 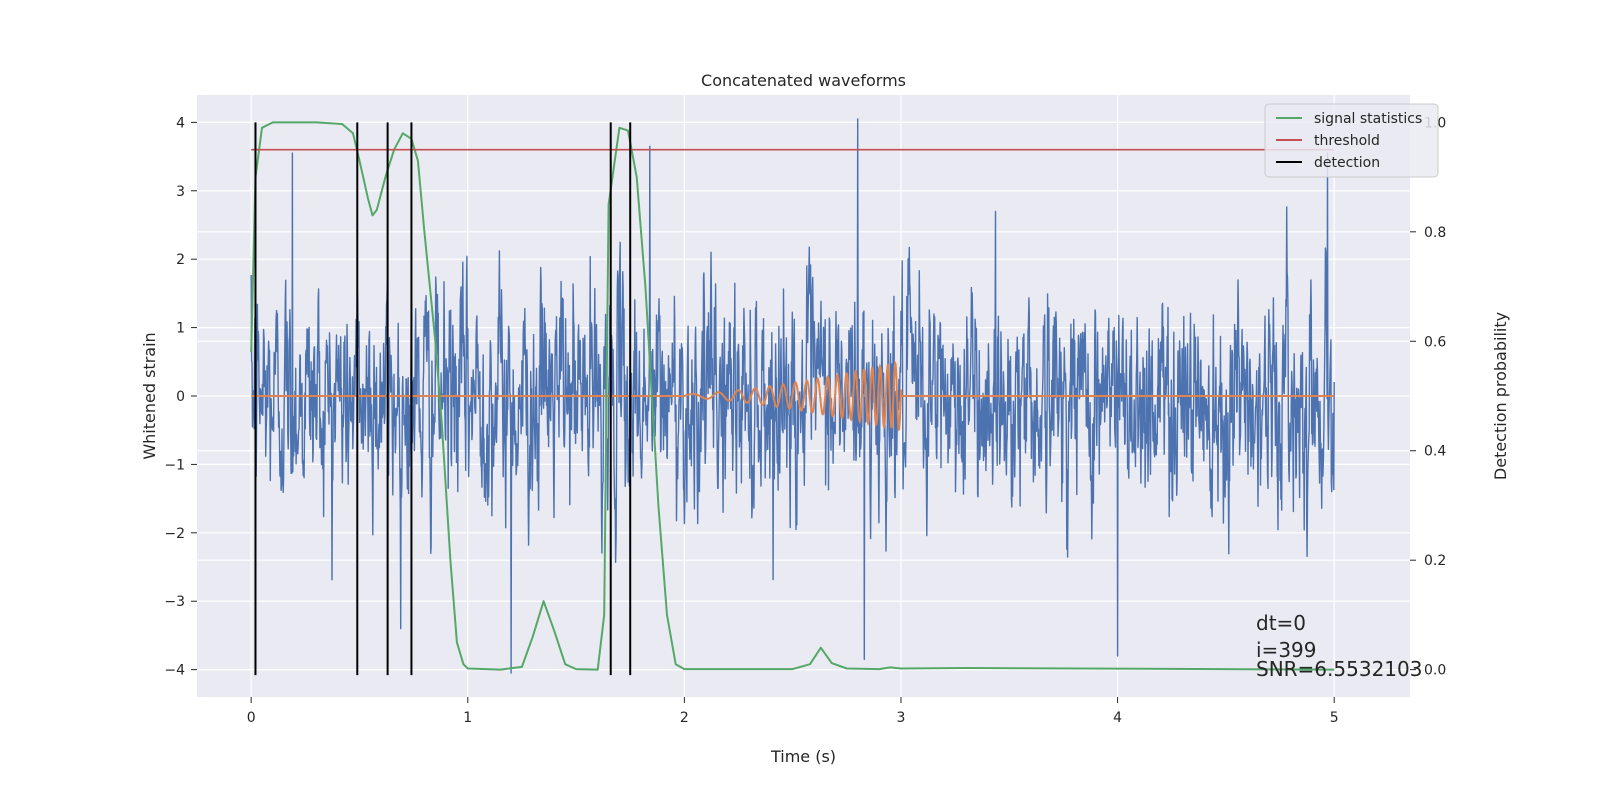 I want to click on y2-tick-label: 0.0, so click(x=1435, y=671).